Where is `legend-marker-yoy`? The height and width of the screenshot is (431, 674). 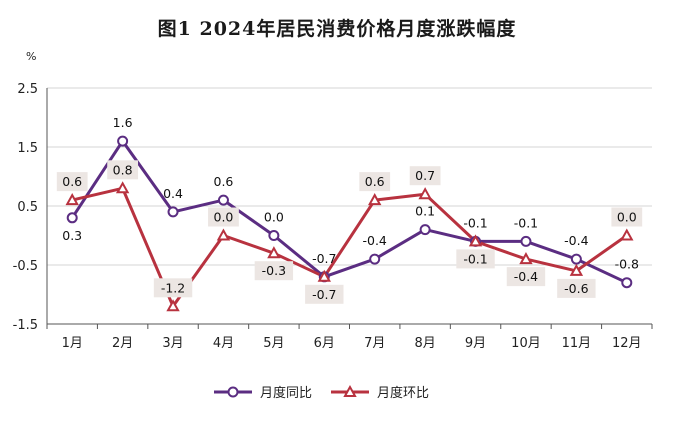 legend-marker-yoy is located at coordinates (233, 392).